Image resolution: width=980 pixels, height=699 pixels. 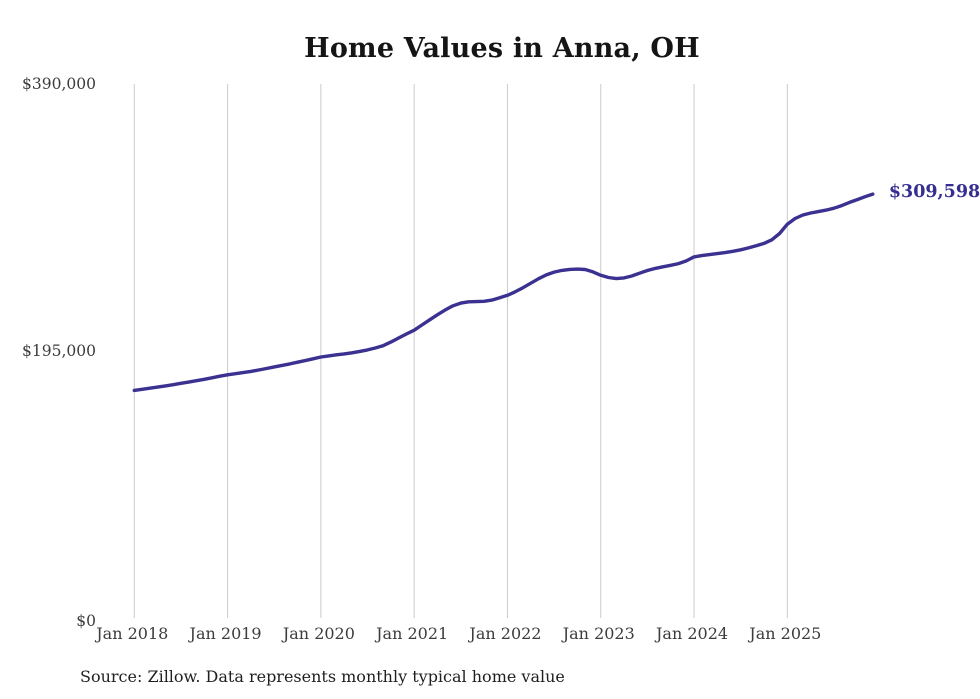 What do you see at coordinates (785, 633) in the screenshot?
I see `x-axis-tick-label: Jan 2025` at bounding box center [785, 633].